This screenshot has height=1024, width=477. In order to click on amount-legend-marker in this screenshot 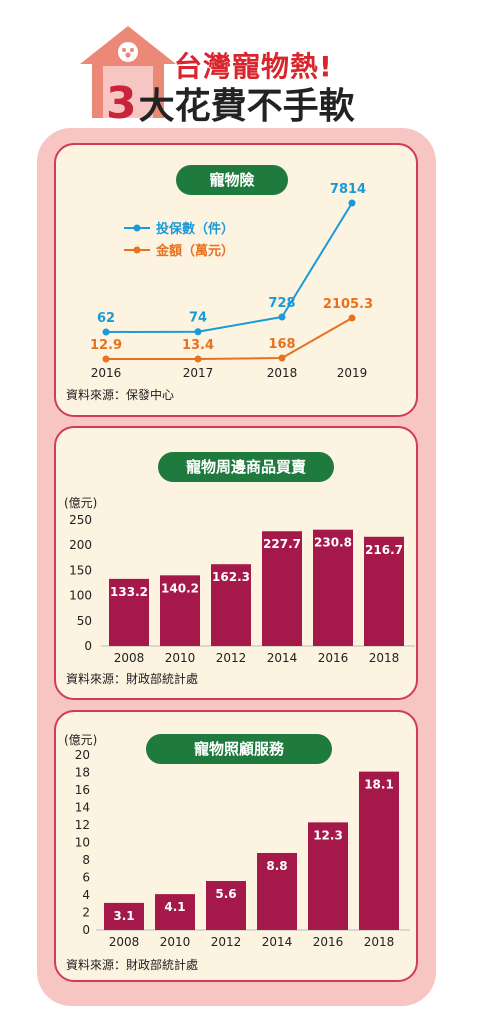, I will do `click(137, 250)`.